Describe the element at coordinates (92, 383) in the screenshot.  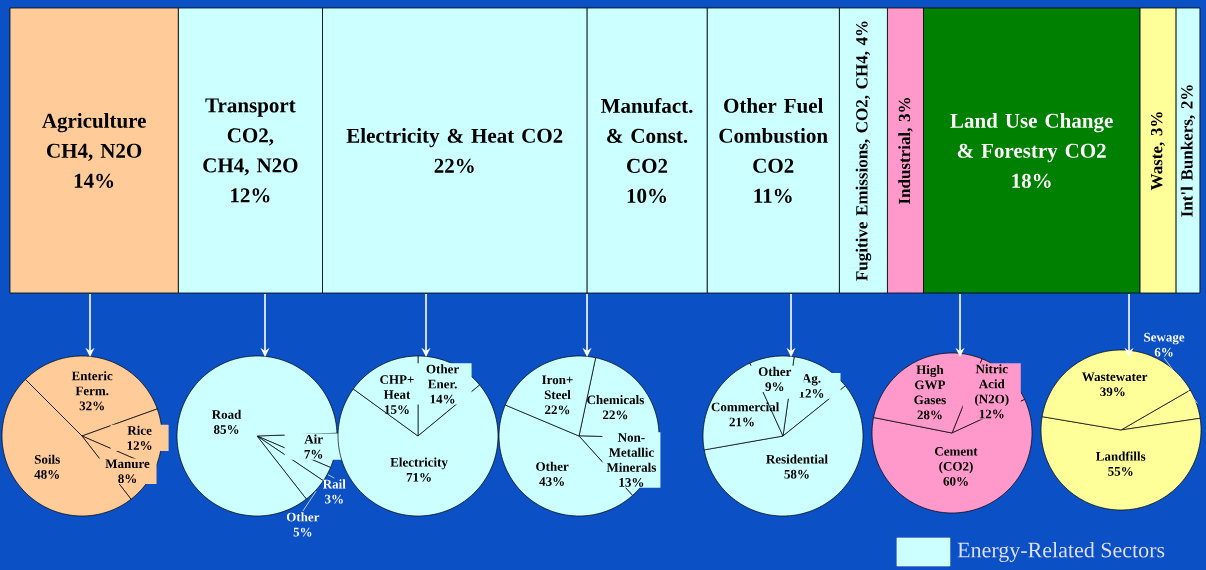
I see `slice-label: Enteric Ferm.` at that location.